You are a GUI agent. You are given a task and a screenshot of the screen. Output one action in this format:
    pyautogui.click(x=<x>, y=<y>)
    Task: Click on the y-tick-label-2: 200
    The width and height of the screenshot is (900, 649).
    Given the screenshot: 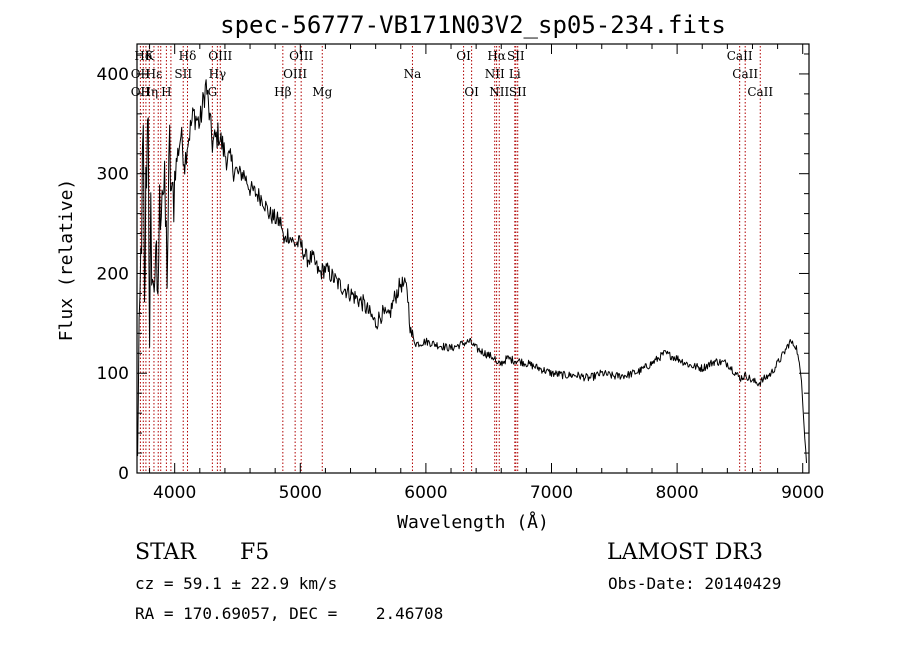 What is the action you would take?
    pyautogui.click(x=113, y=274)
    